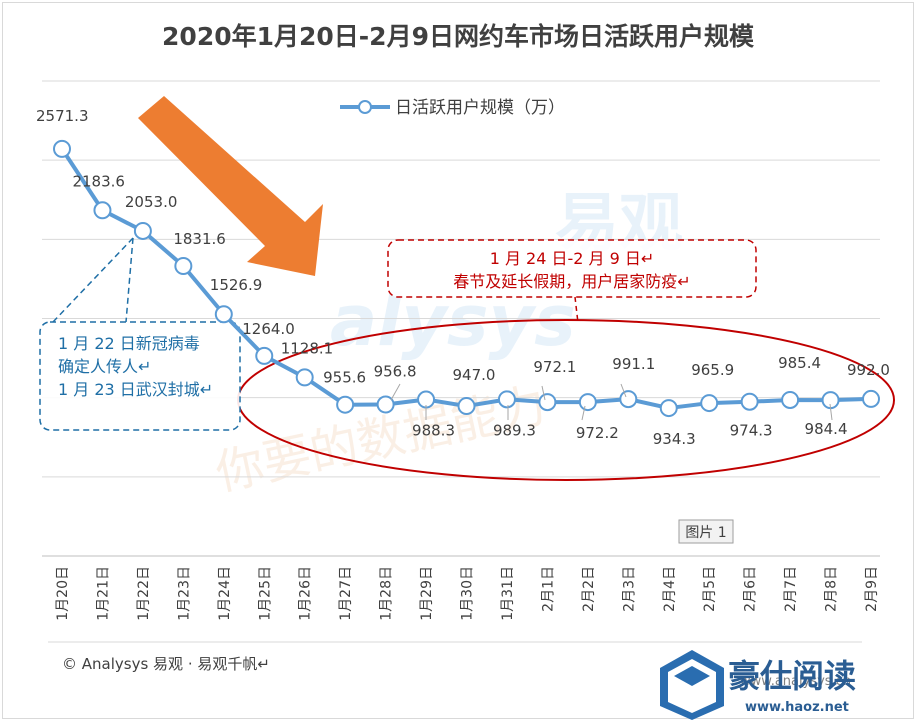  What do you see at coordinates (508, 593) in the screenshot?
I see `x-tick-label: 1月31日` at bounding box center [508, 593].